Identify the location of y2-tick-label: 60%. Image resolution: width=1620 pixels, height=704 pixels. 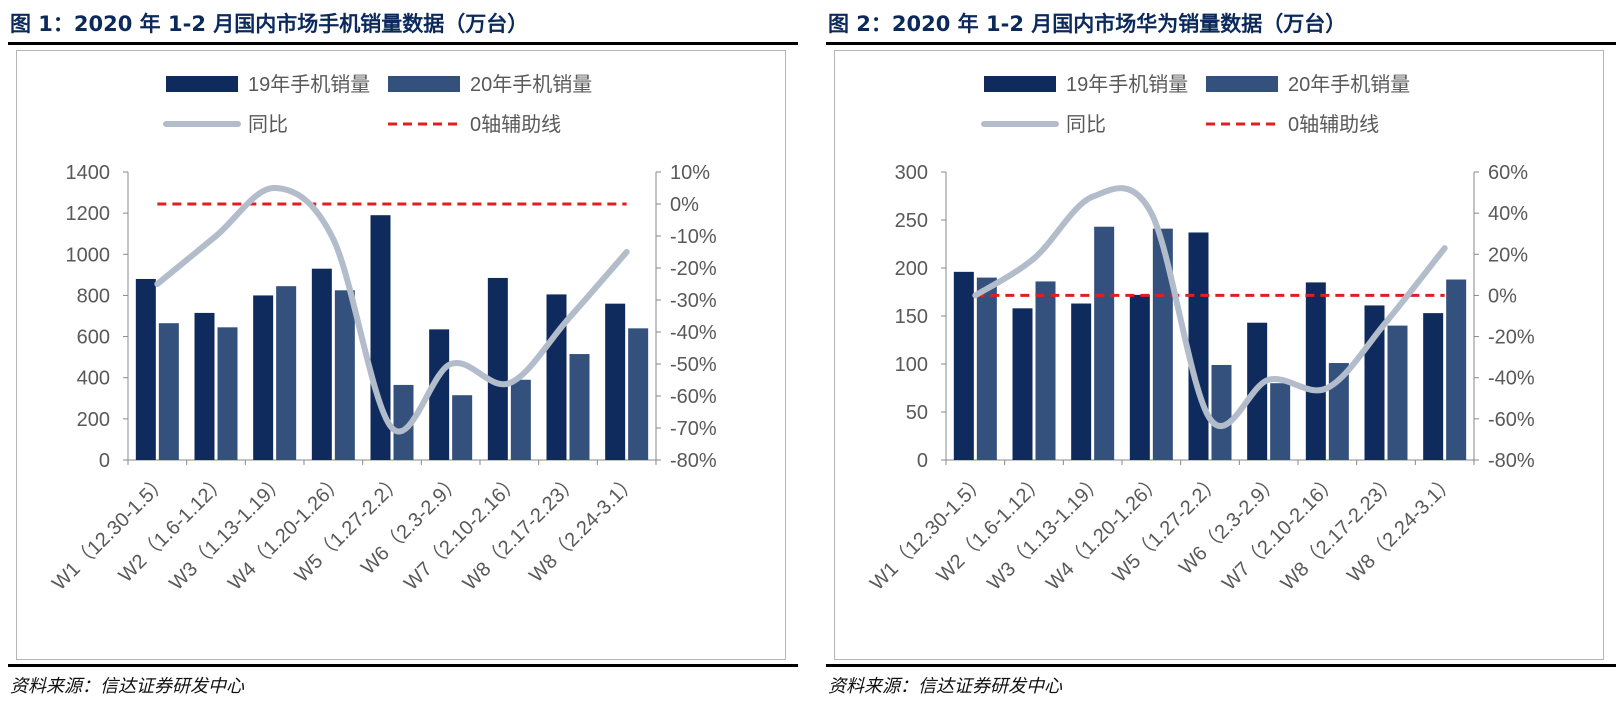
(1508, 173).